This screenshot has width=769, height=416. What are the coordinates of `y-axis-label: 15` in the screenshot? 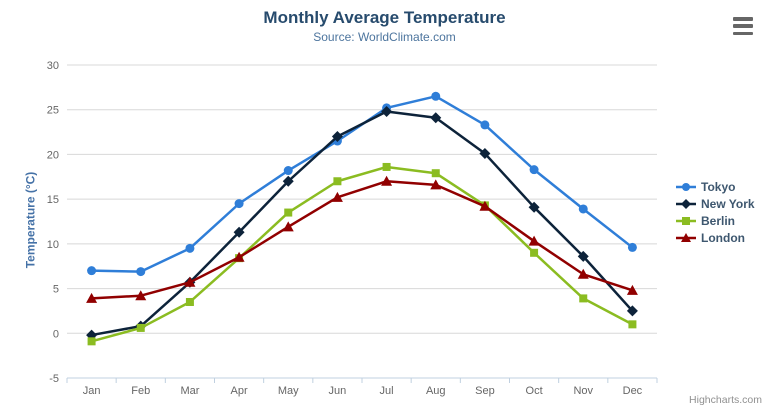 It's located at (53, 200).